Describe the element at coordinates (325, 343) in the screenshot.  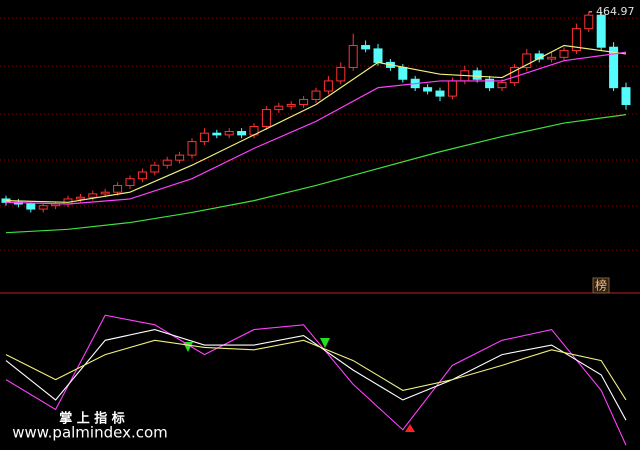
I see `sell-arrow` at that location.